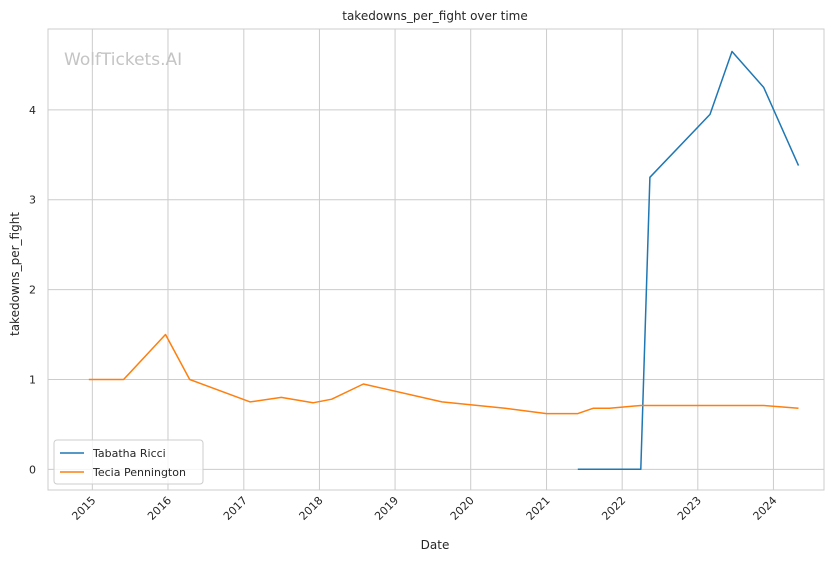 The image size is (832, 561). I want to click on series-line-tecia-pennington, so click(443, 374).